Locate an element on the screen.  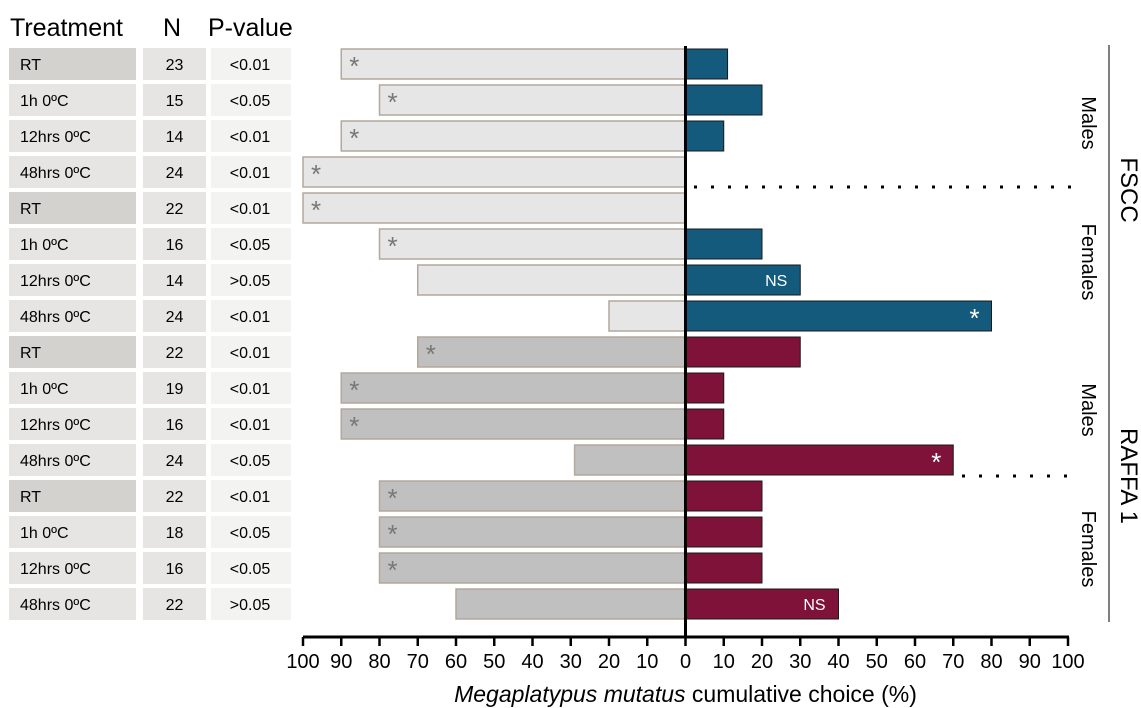
fscc-males-label: Males is located at coordinates (1088, 122).